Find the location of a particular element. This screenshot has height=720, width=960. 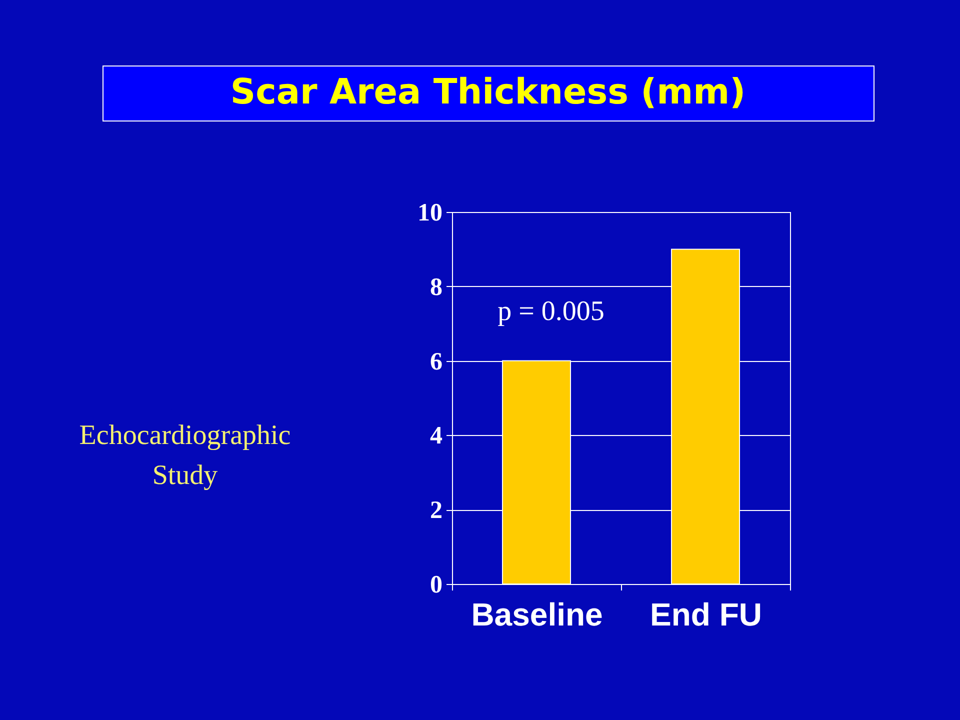

y-tick-label: 6 is located at coordinates (436, 362).